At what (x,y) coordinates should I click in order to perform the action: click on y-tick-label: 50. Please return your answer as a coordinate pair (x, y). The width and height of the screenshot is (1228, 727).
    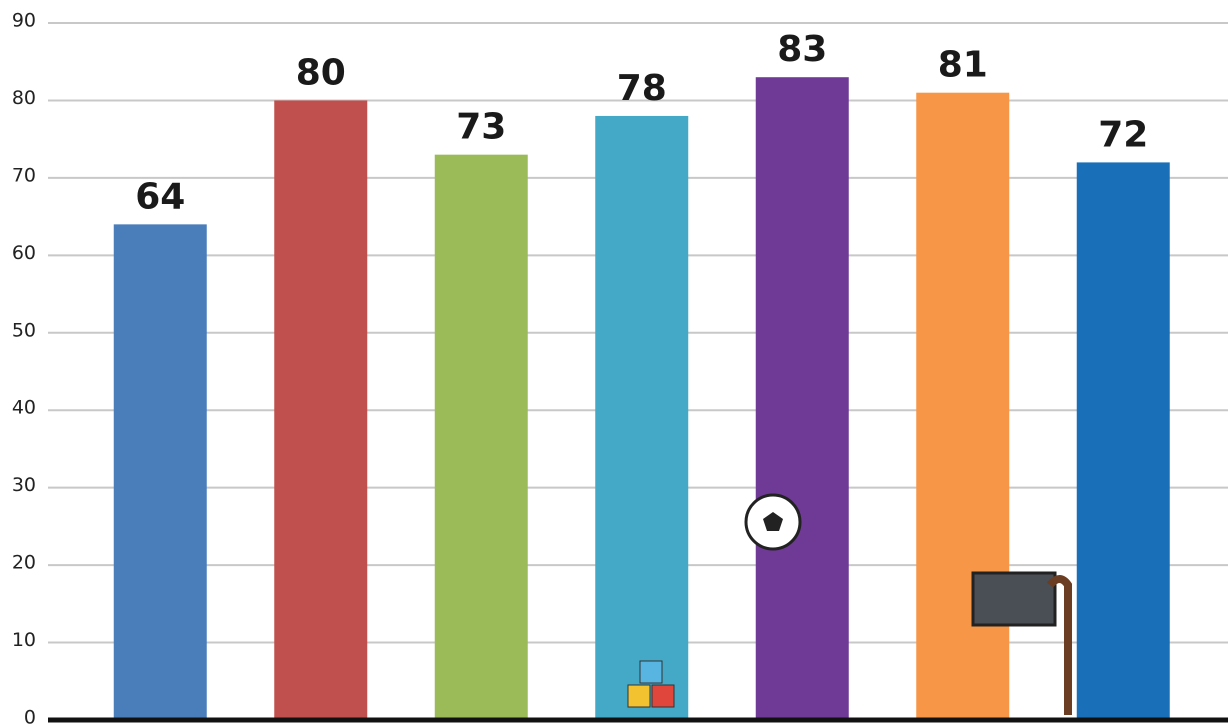
    Looking at the image, I should click on (24, 330).